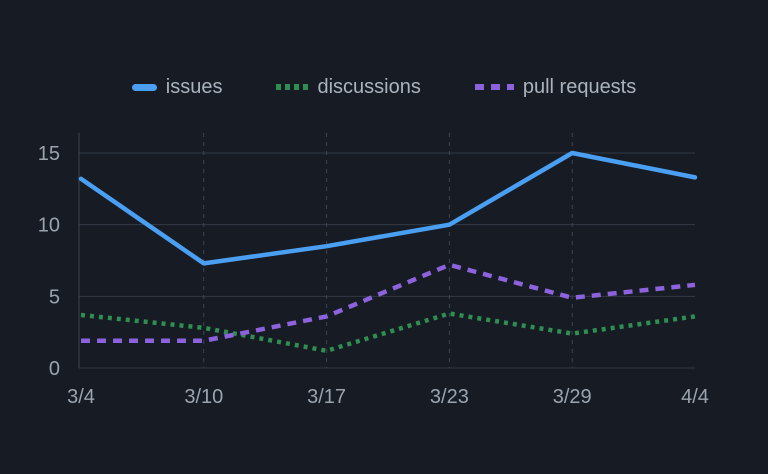 The image size is (768, 474). I want to click on legend-label-discussions: discussions, so click(369, 87).